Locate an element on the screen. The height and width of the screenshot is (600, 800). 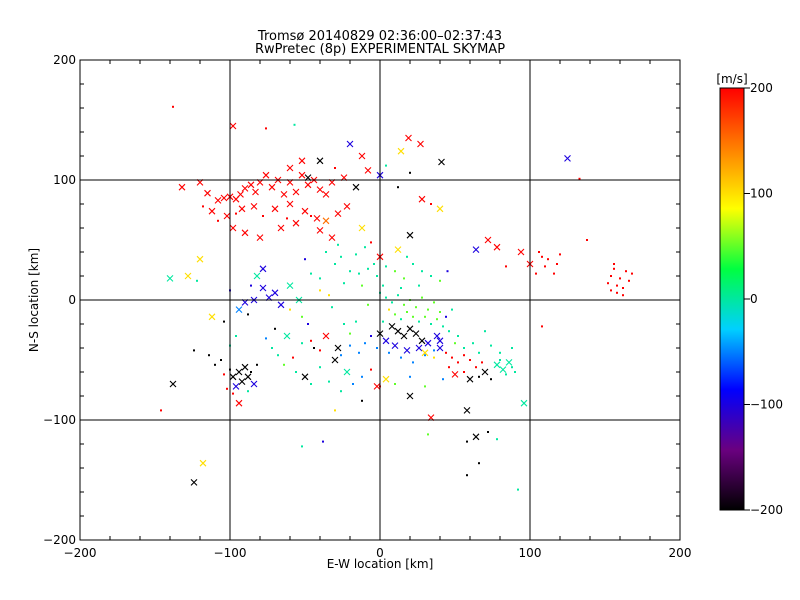
y-tick-label: −100 is located at coordinates (59, 420).